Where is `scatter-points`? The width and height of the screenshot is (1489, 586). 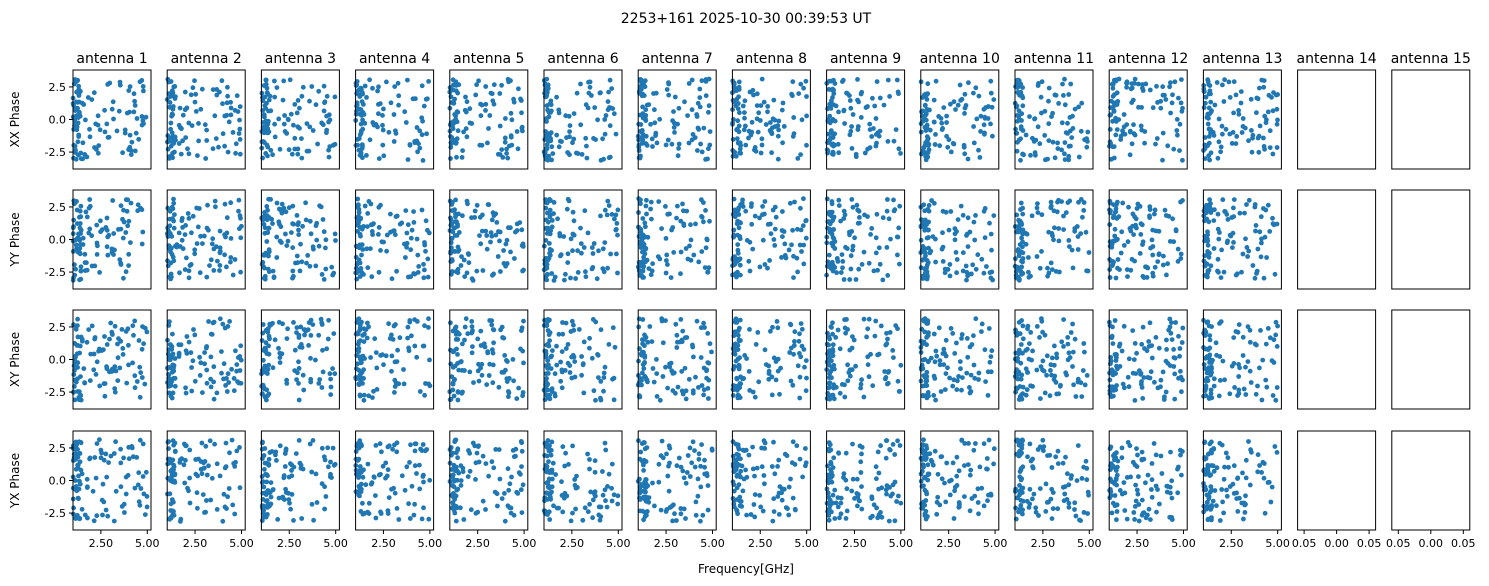
scatter-points is located at coordinates (864, 359).